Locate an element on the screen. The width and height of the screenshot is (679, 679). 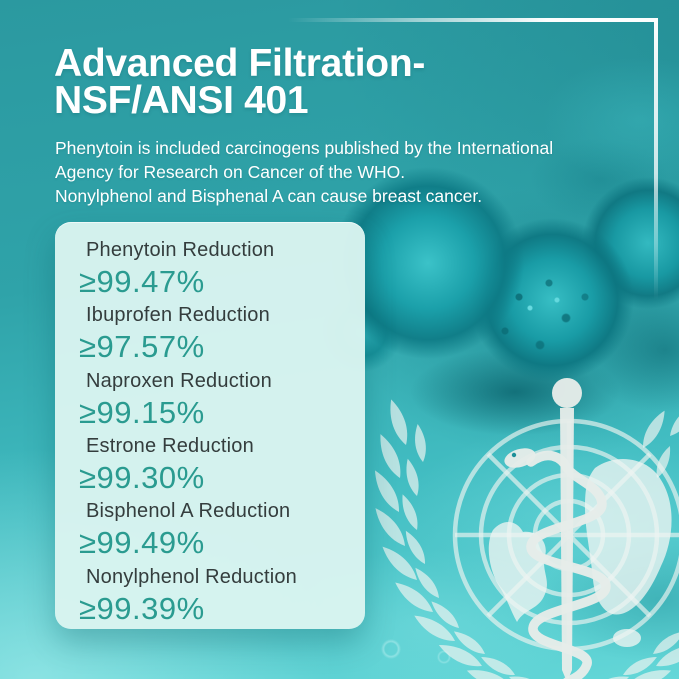
frame-line-top is located at coordinates (473, 20).